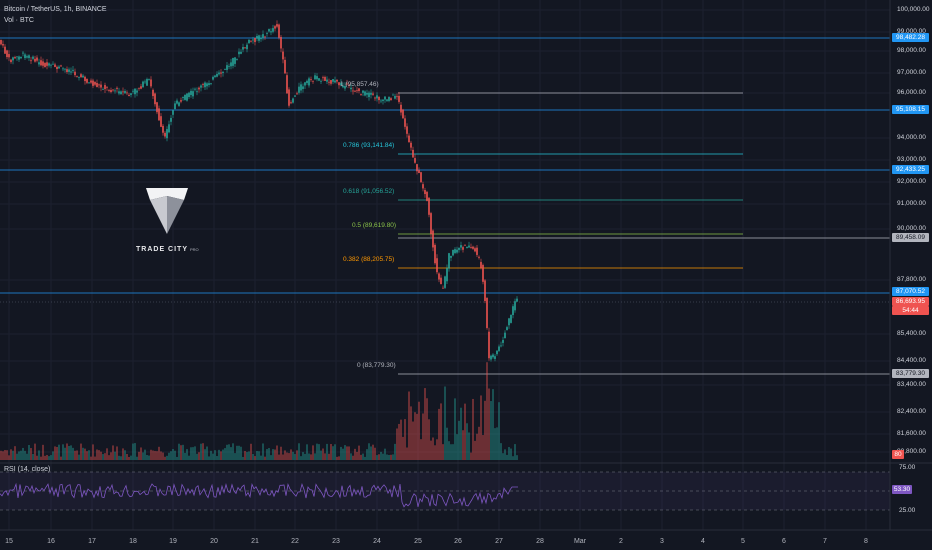  I want to click on symbol-title: Bitcoin / TetherUS, 1h, BINANCE, so click(55, 9).